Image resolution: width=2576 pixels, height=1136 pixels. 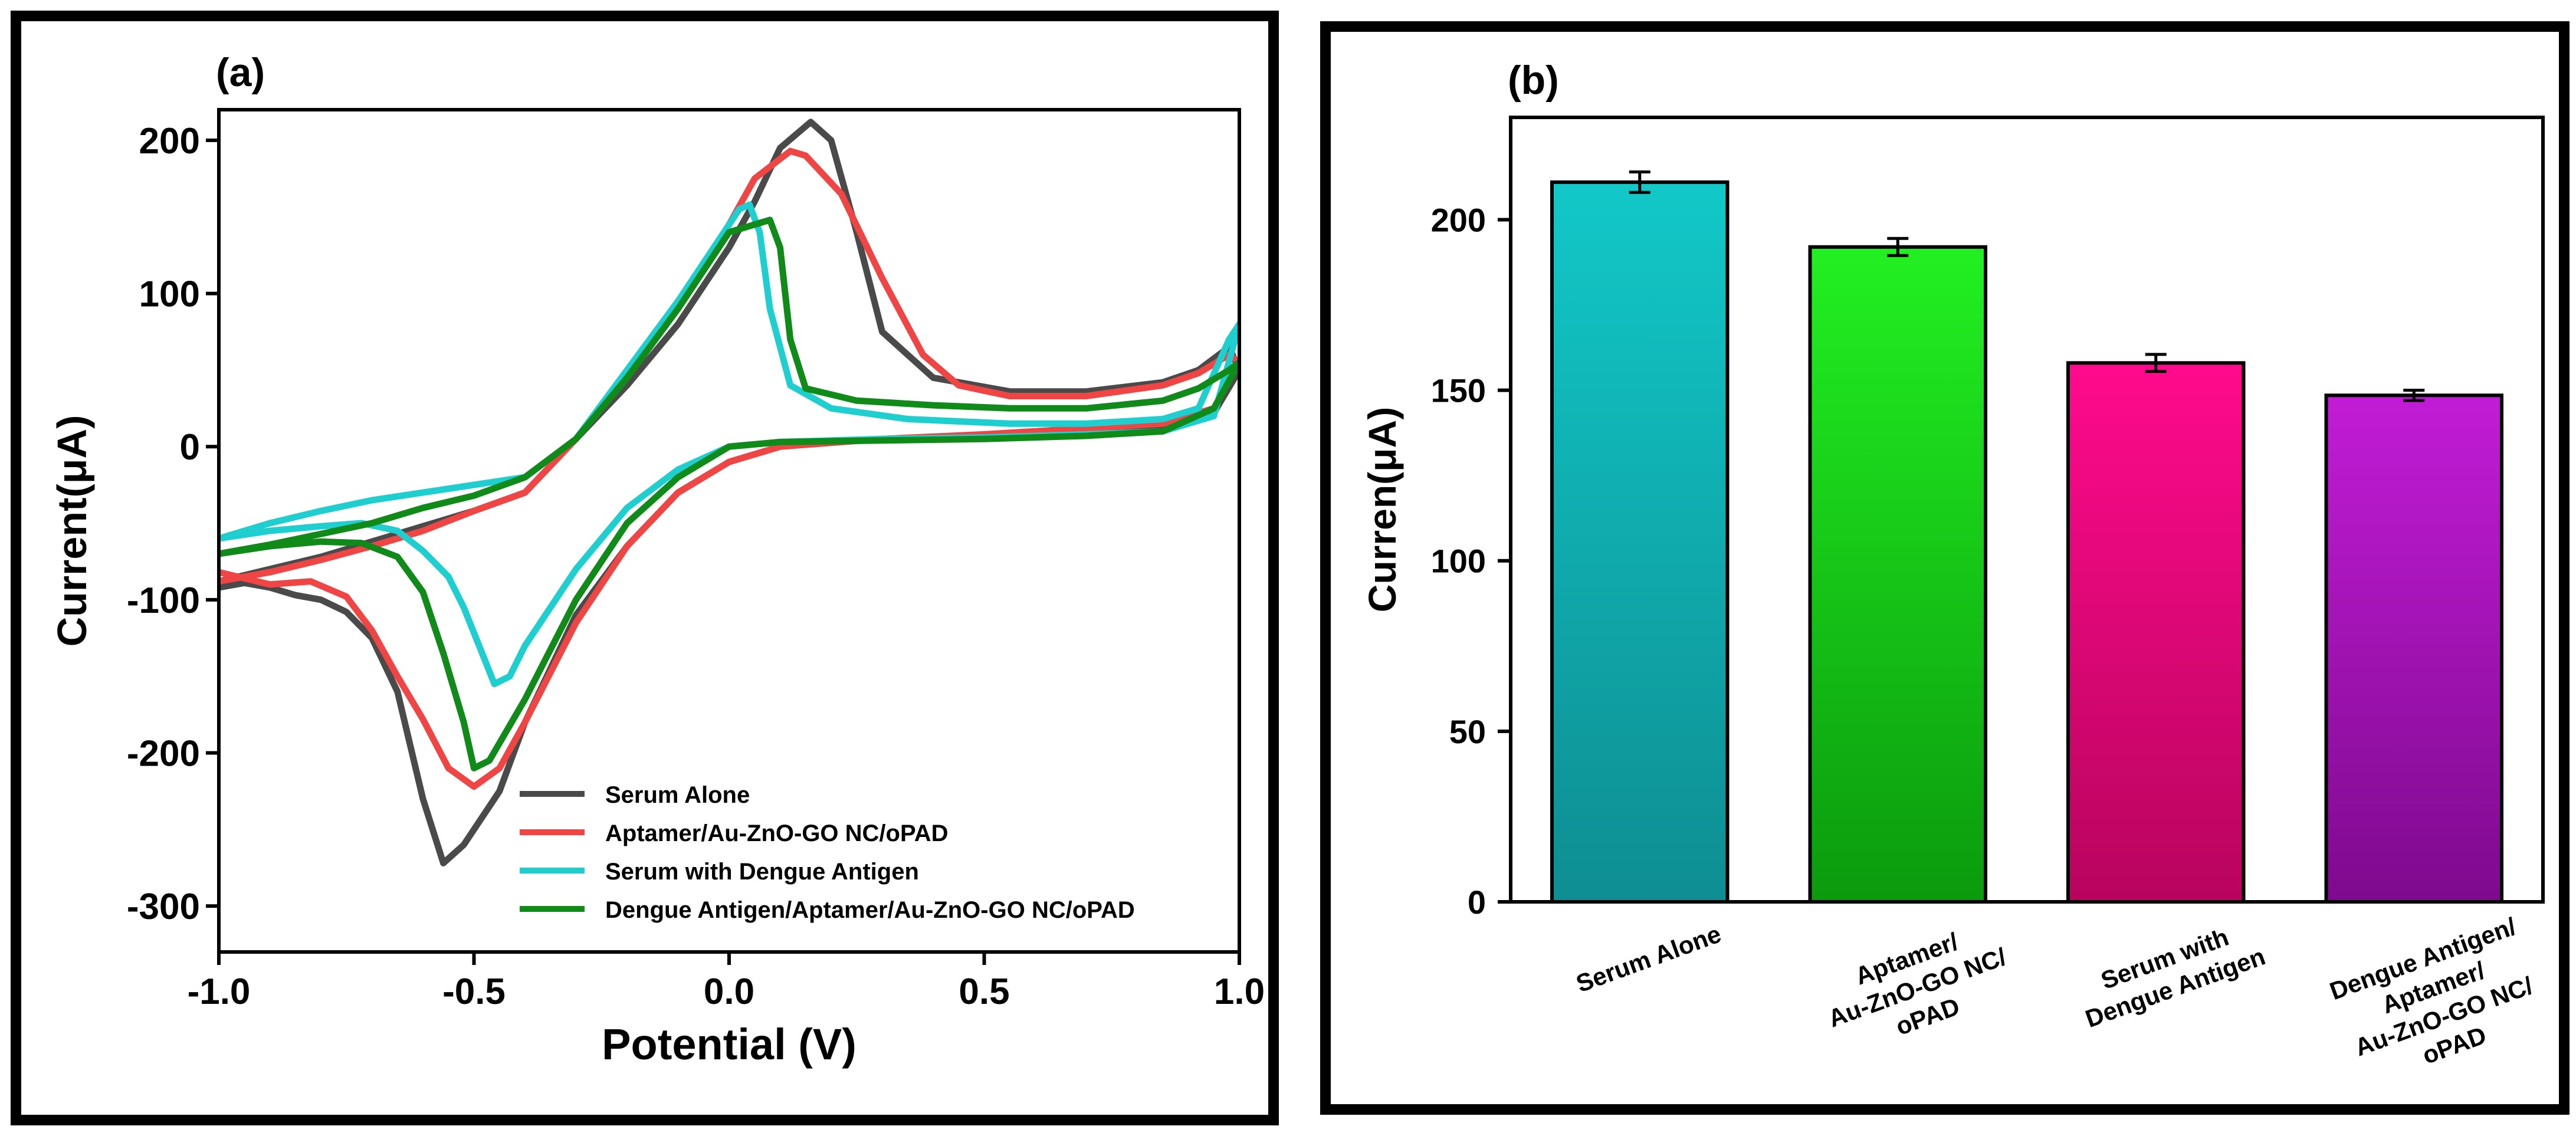 I want to click on y-tick-label-a: -300, so click(x=163, y=907).